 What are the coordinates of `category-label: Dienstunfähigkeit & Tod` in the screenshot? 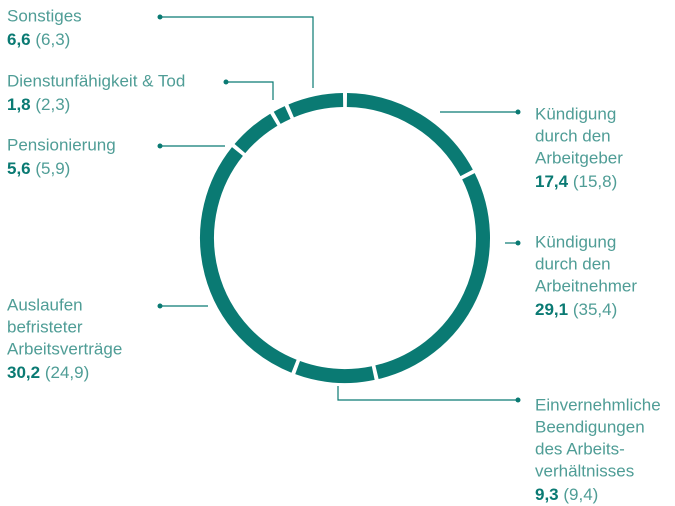 It's located at (96, 80).